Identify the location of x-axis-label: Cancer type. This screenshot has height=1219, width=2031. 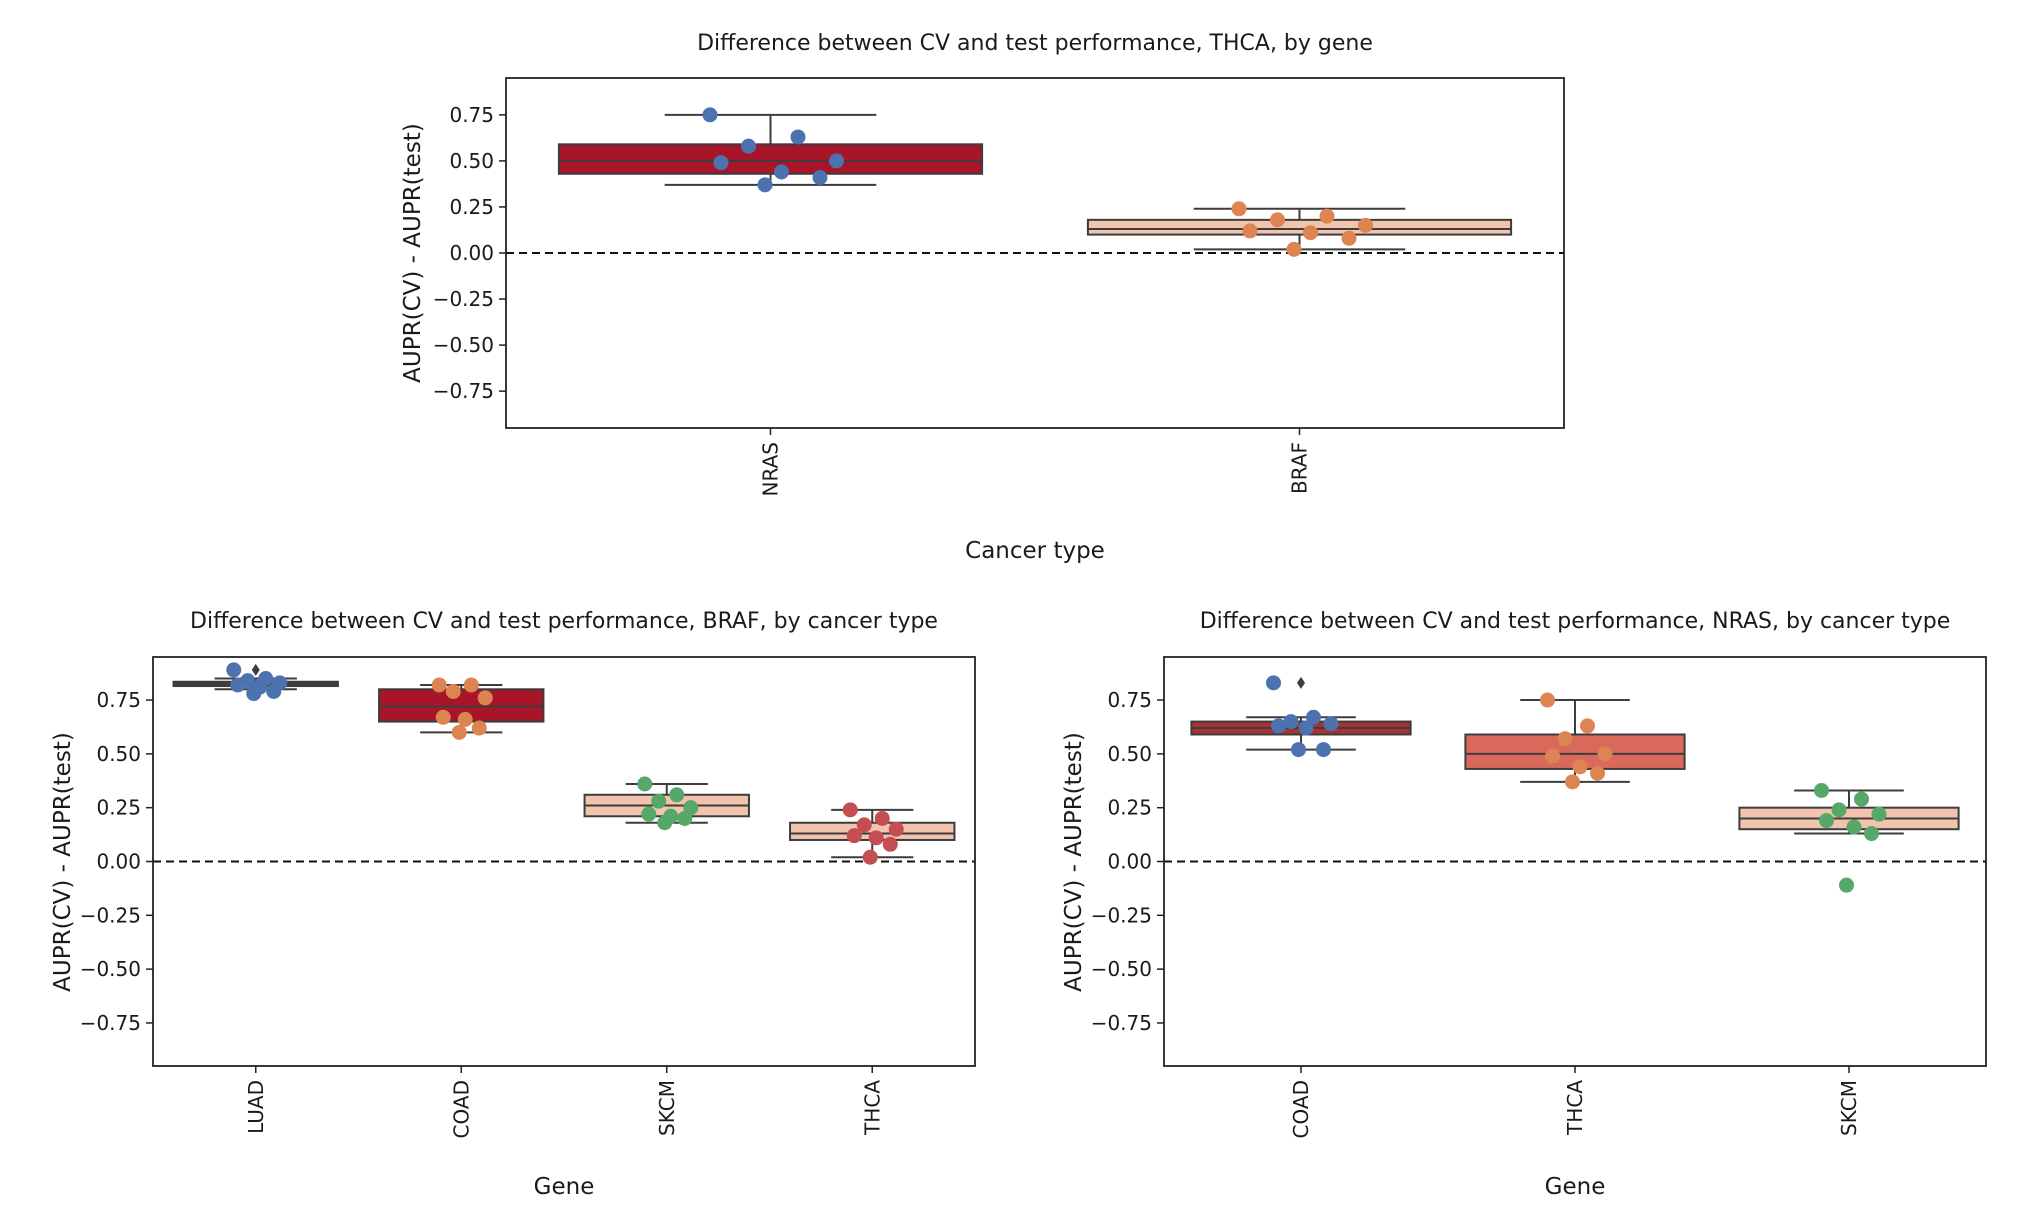
(1035, 551).